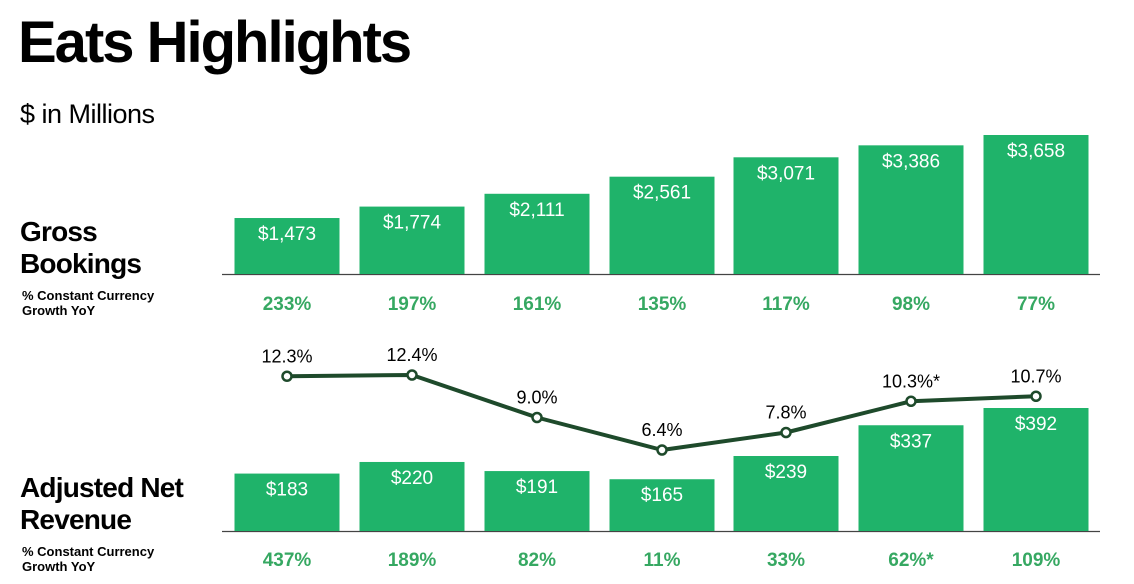  What do you see at coordinates (662, 304) in the screenshot?
I see `gross-bookings-growth-label: 135%` at bounding box center [662, 304].